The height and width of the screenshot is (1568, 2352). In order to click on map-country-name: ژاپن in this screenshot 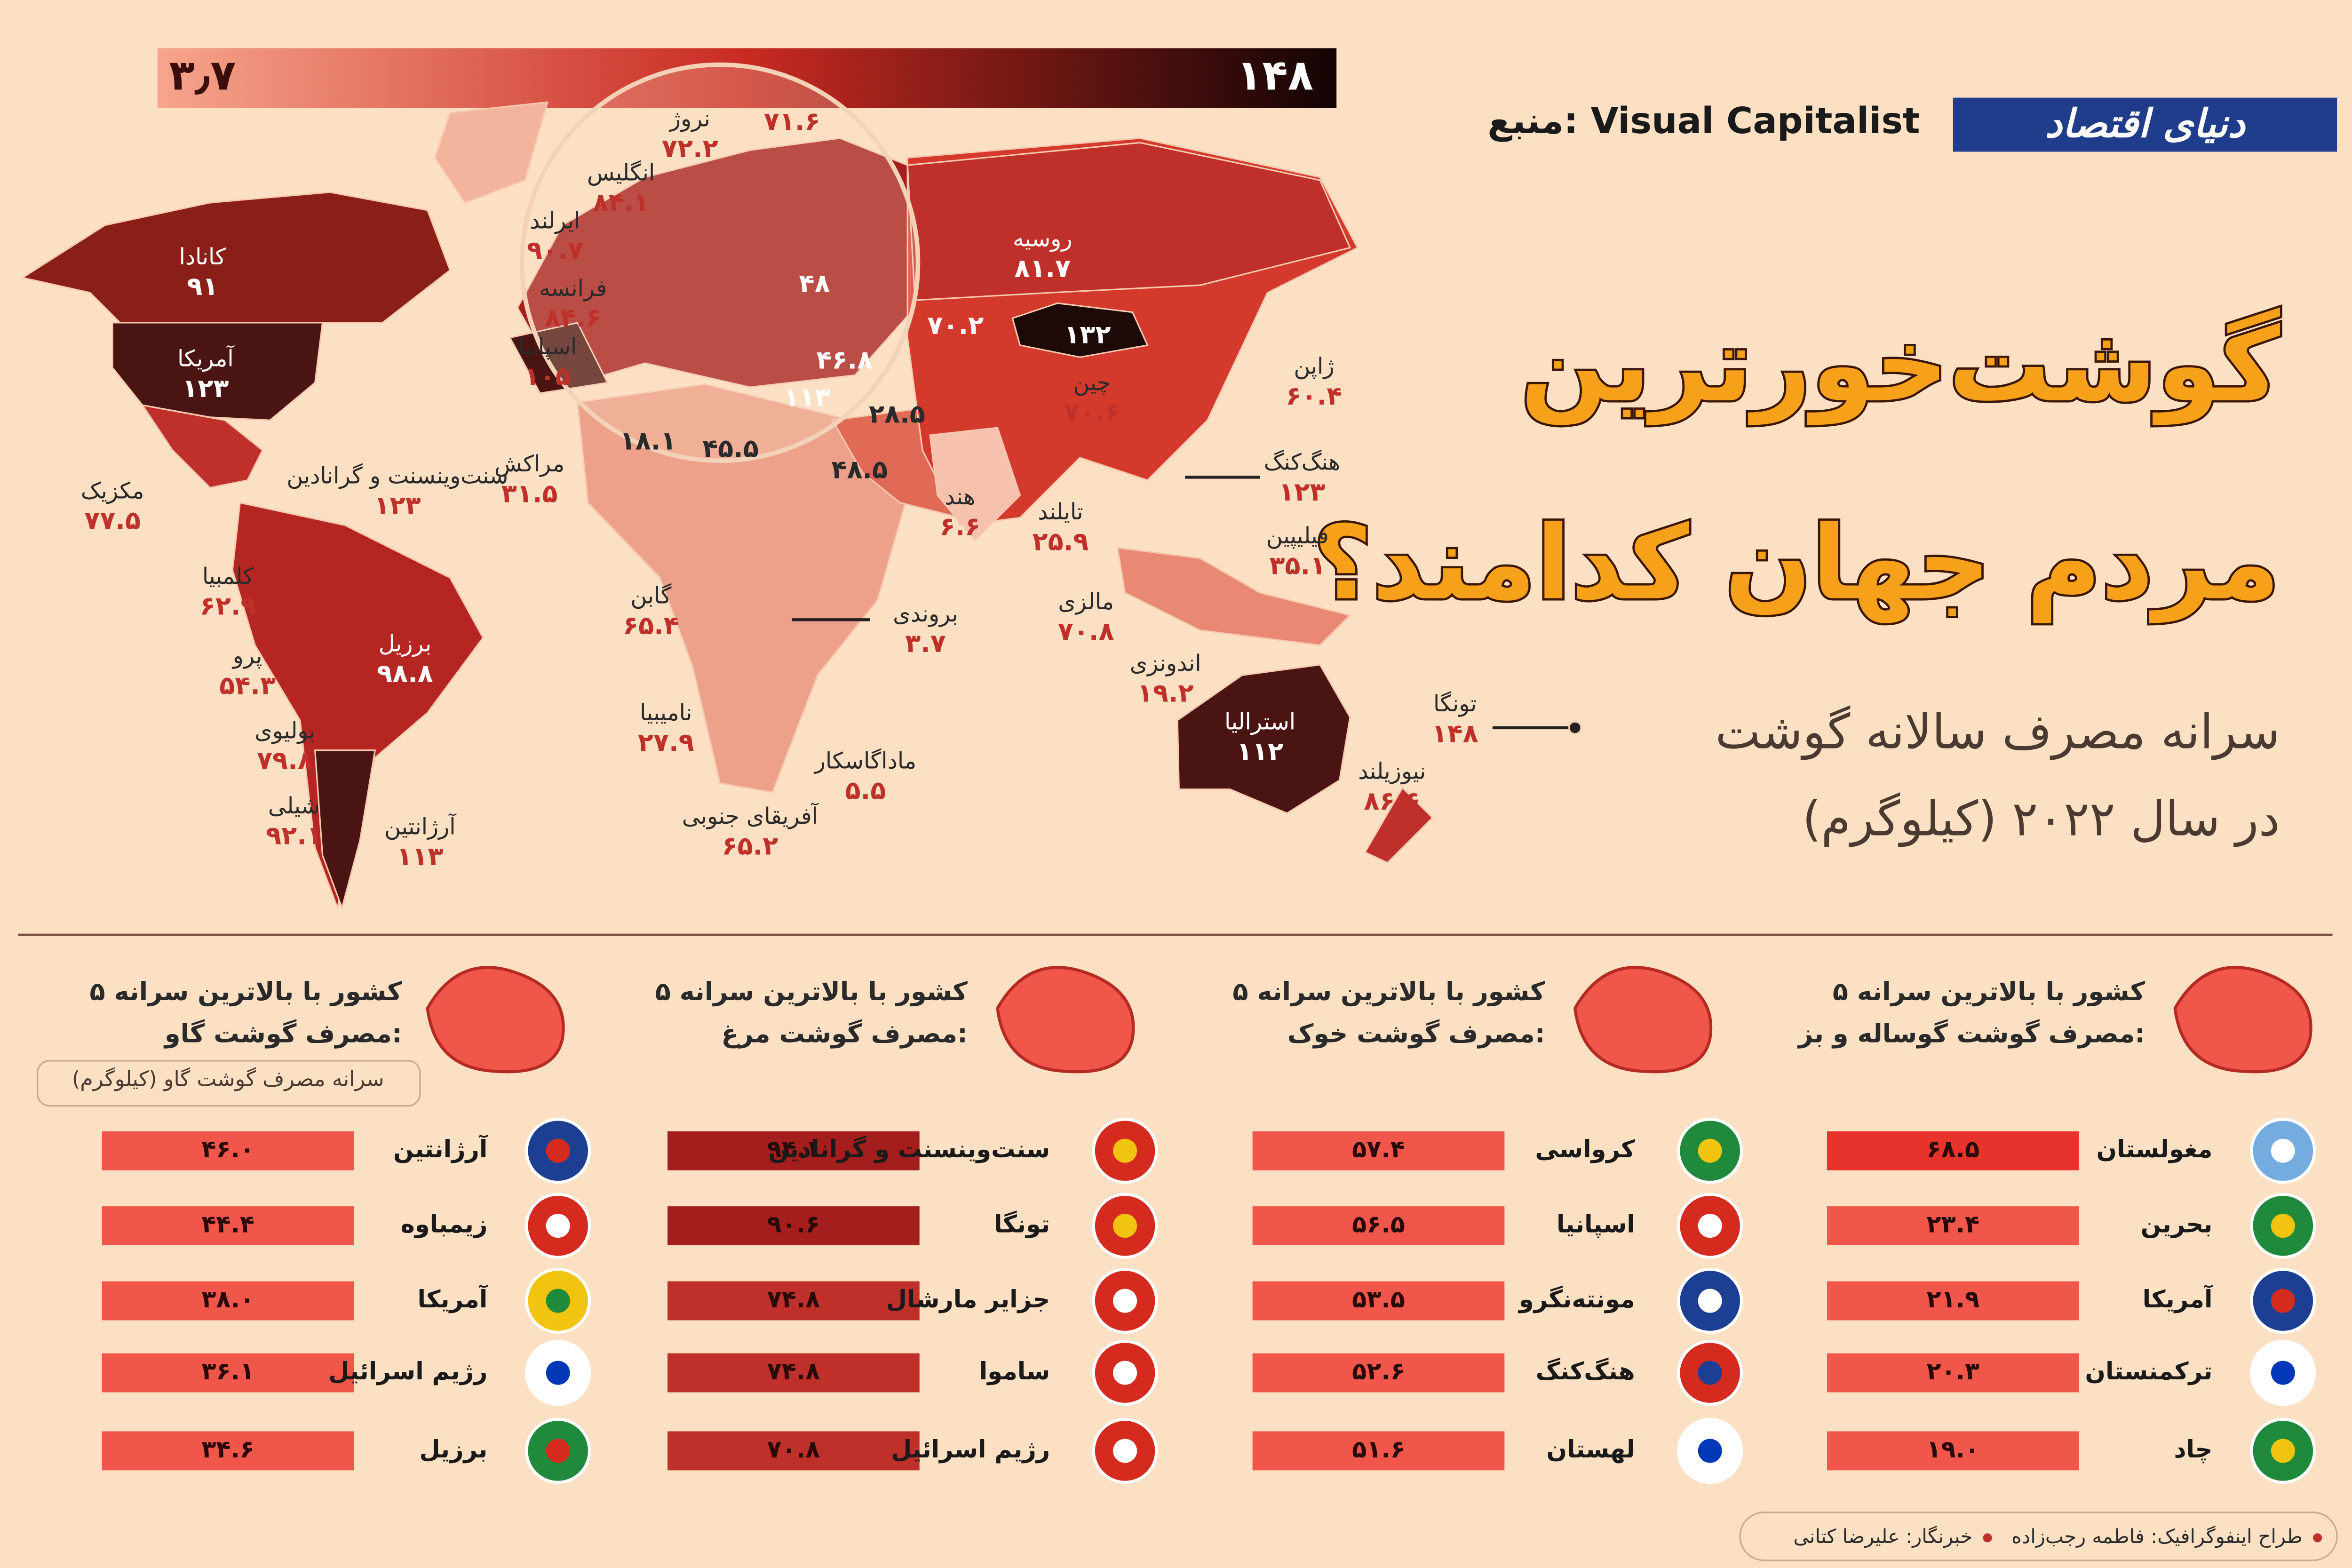, I will do `click(1314, 367)`.